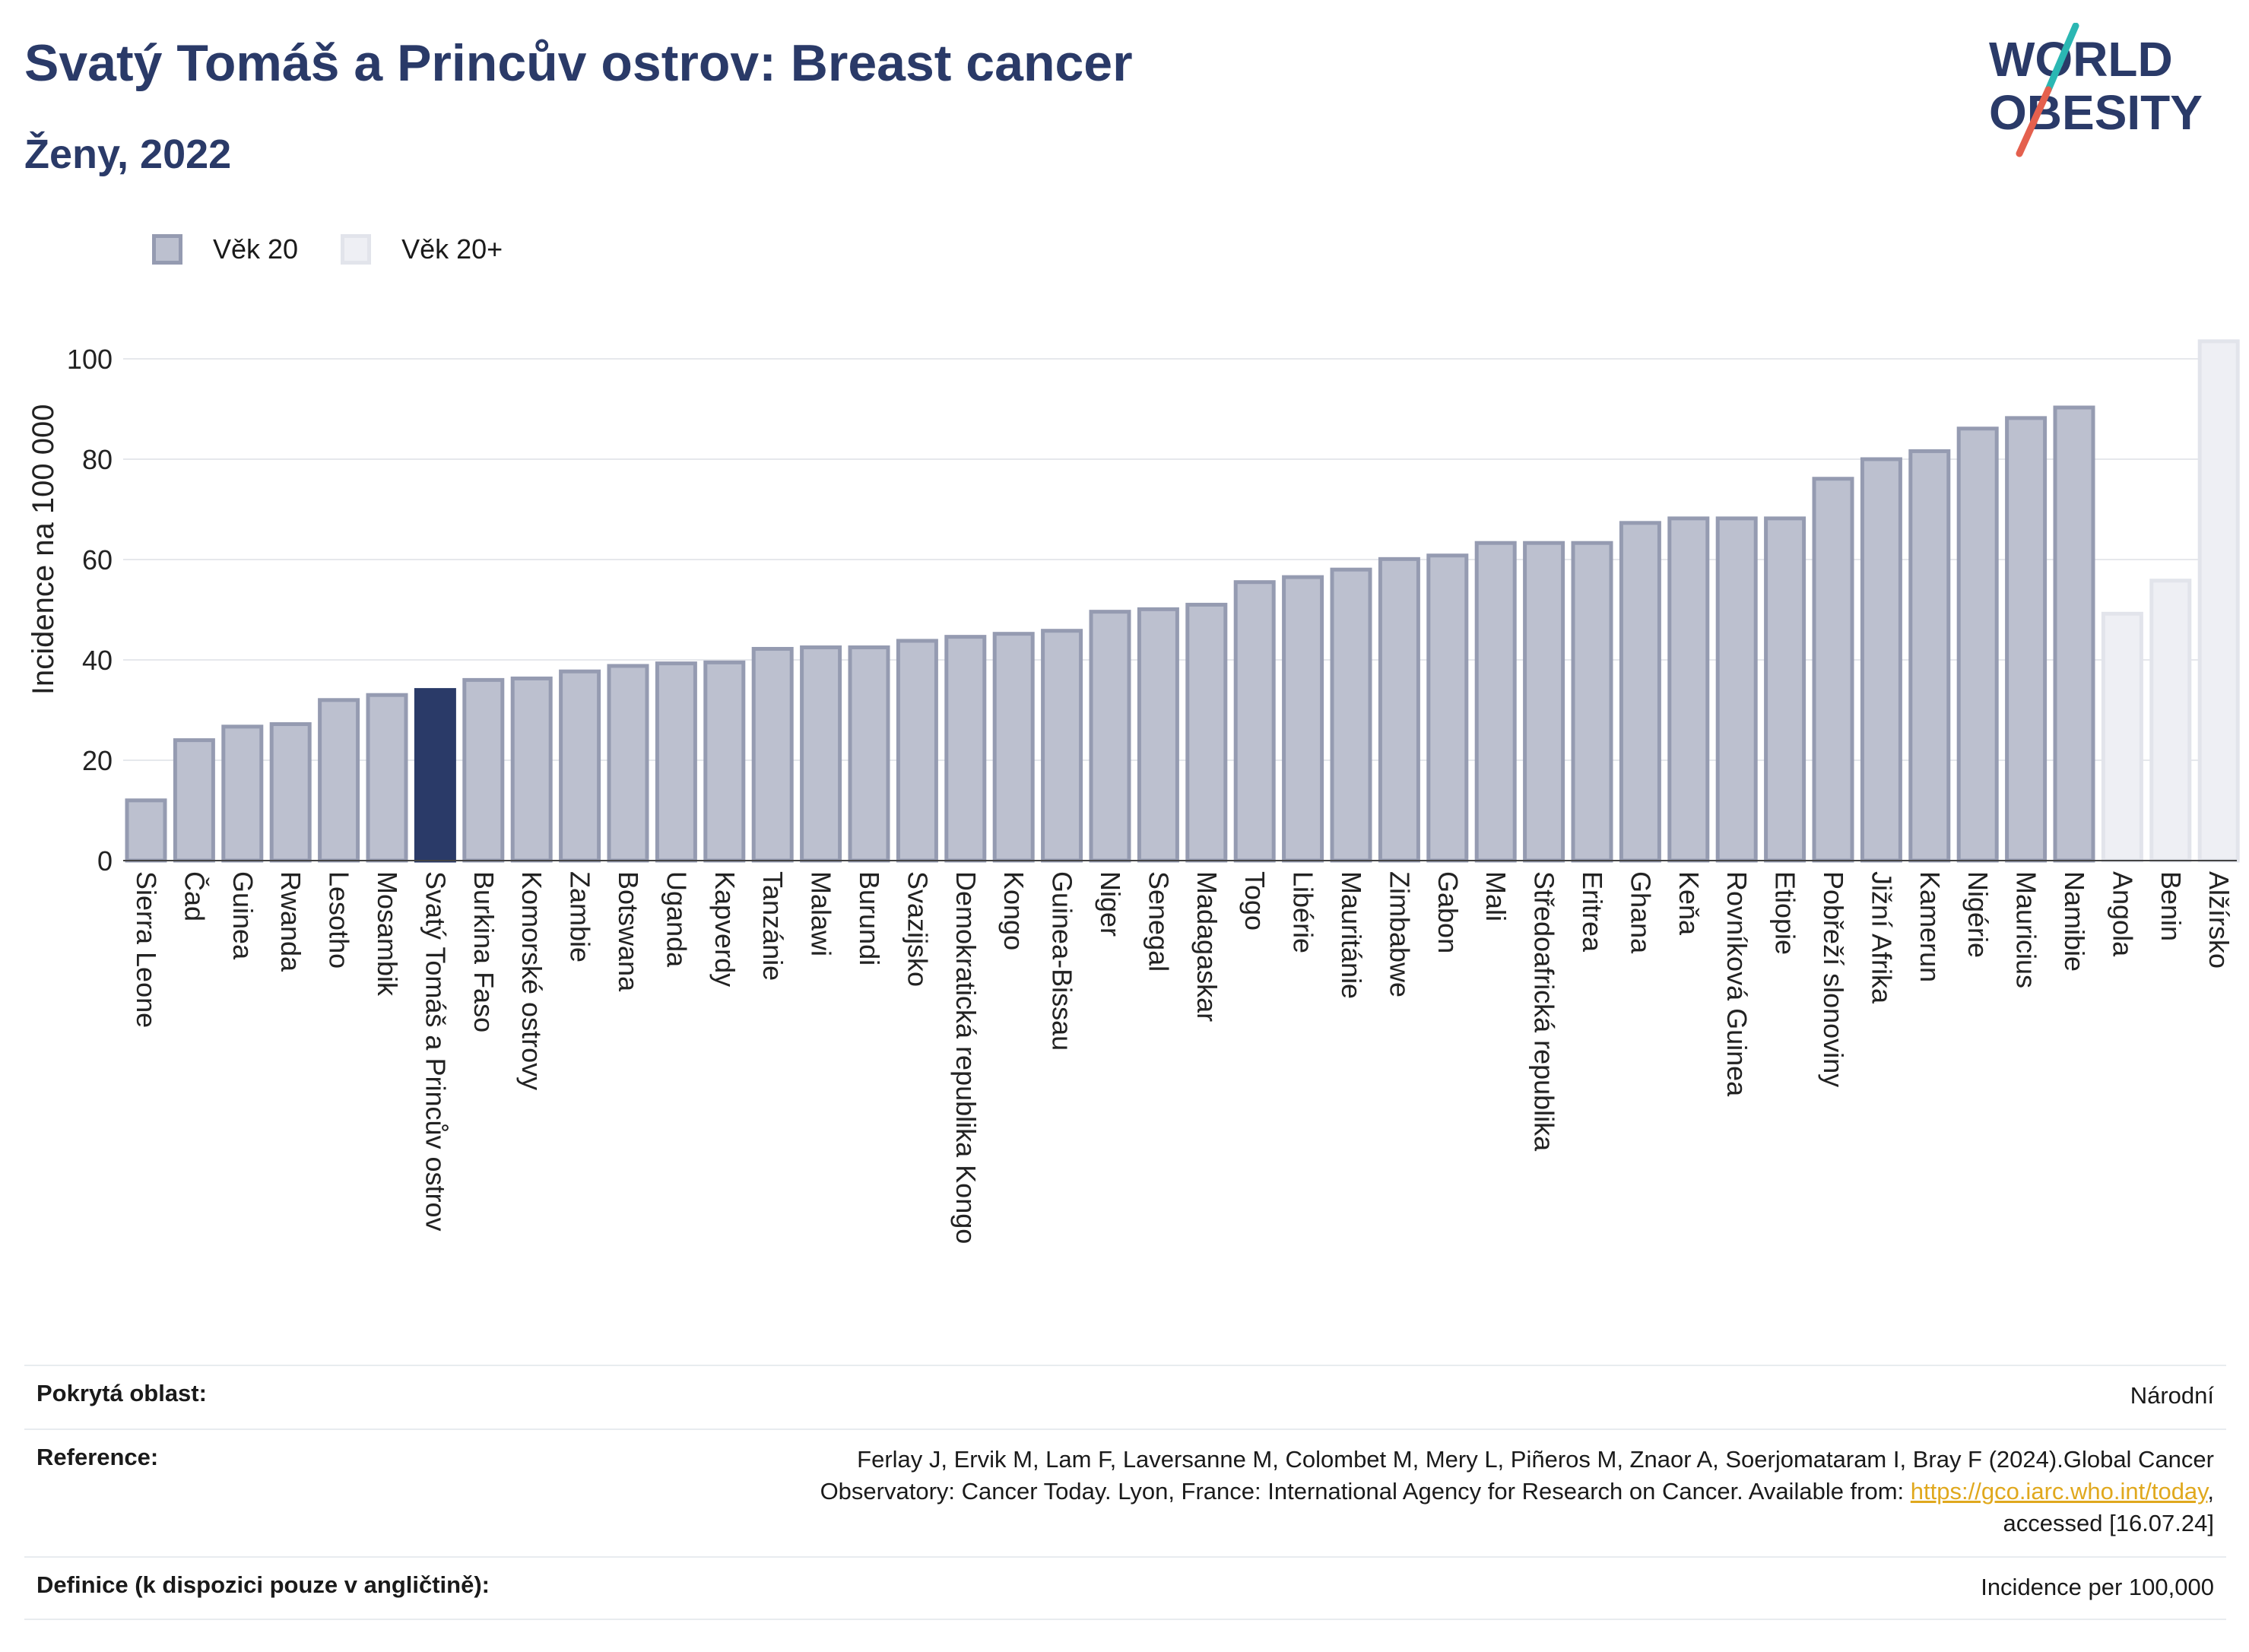 This screenshot has width=2249, height=1652. I want to click on legend-item-vek-20: Věk 20, so click(225, 249).